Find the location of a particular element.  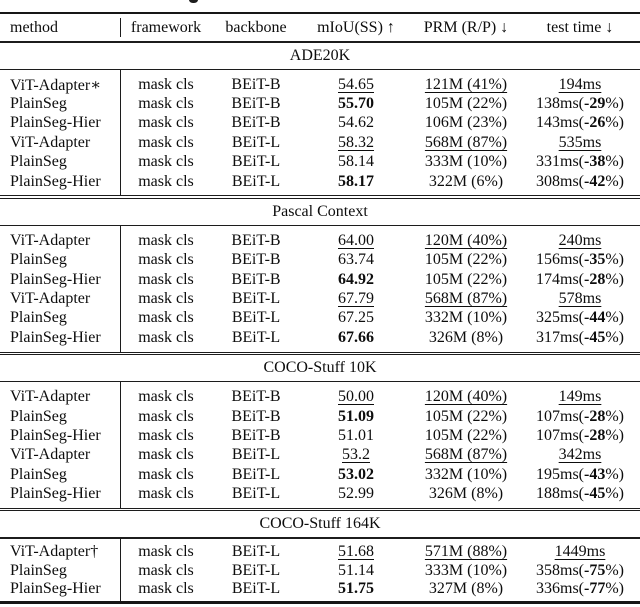

test-time-delta: -77 is located at coordinates (595, 589).